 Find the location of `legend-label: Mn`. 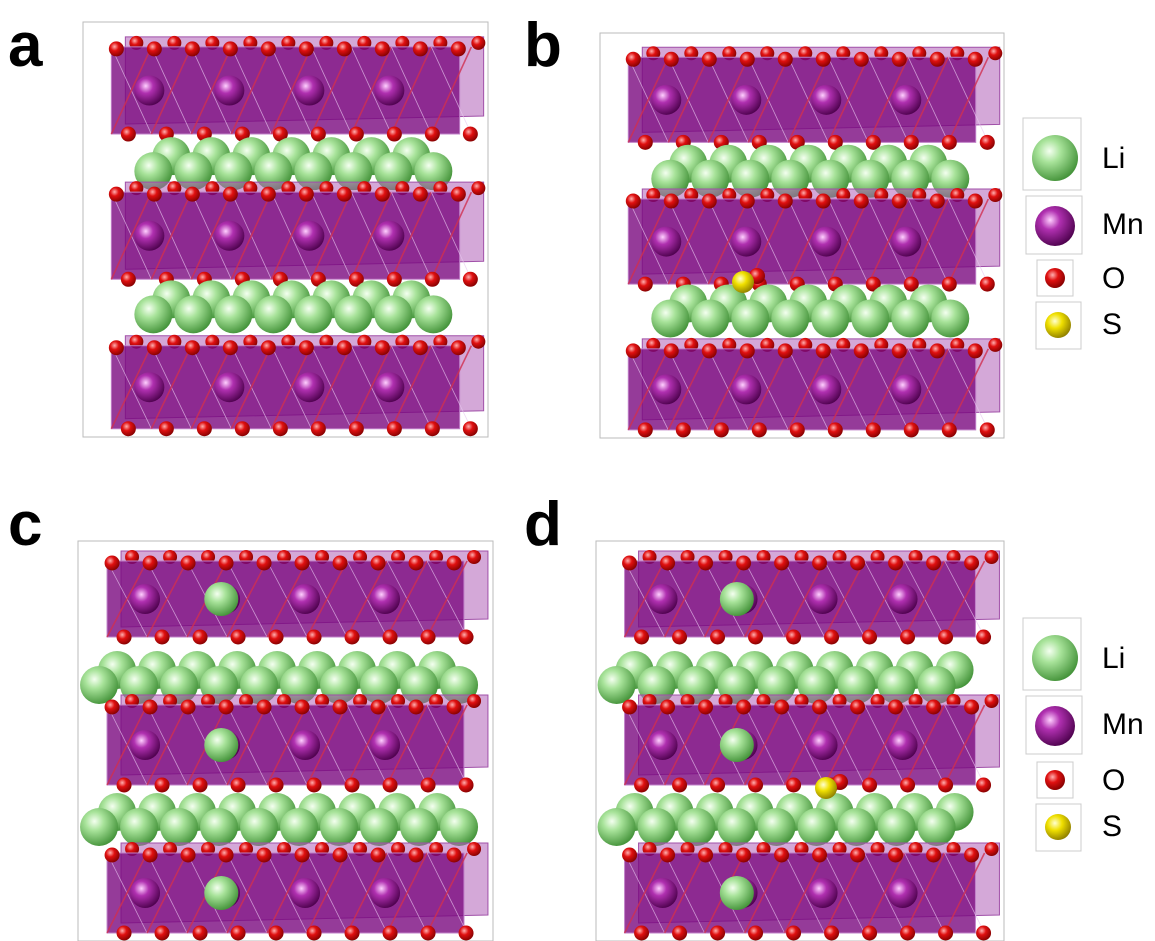

legend-label: Mn is located at coordinates (1123, 224).